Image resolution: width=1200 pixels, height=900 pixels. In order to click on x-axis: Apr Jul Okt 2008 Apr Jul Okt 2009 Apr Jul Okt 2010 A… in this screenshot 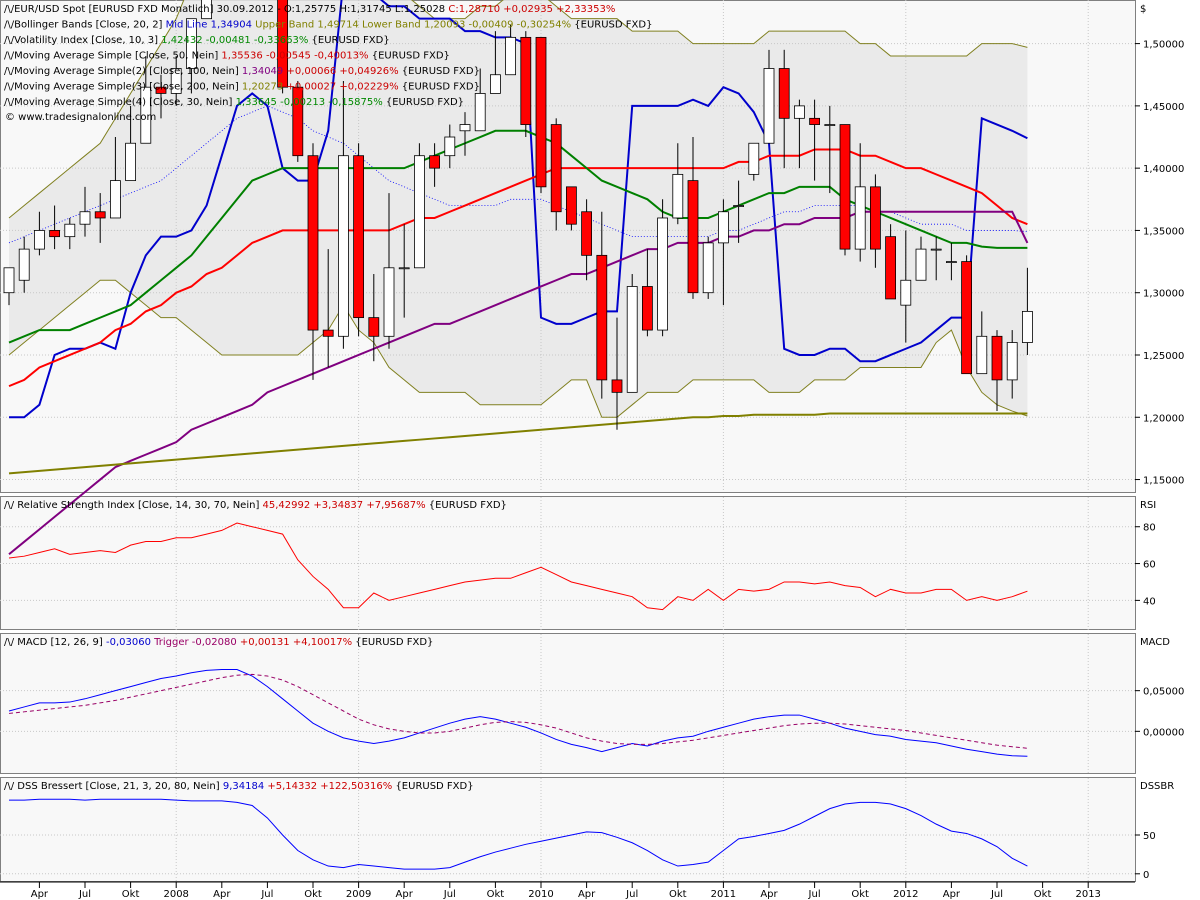, I will do `click(567, 890)`.